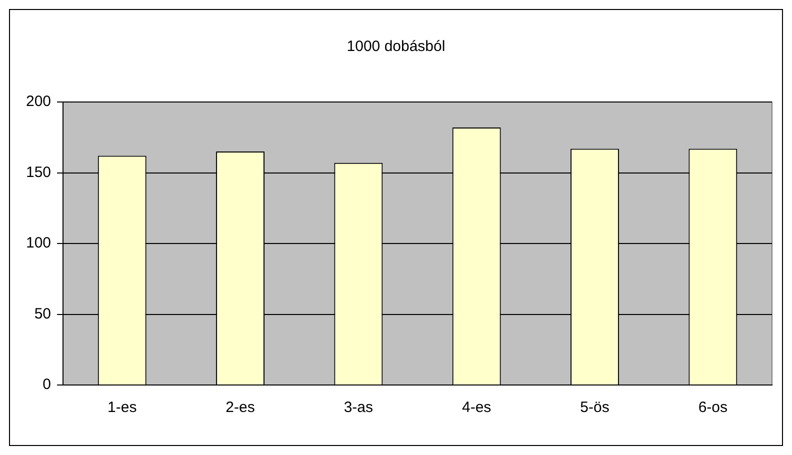  Describe the element at coordinates (713, 407) in the screenshot. I see `x-tick-label: 6-os` at that location.